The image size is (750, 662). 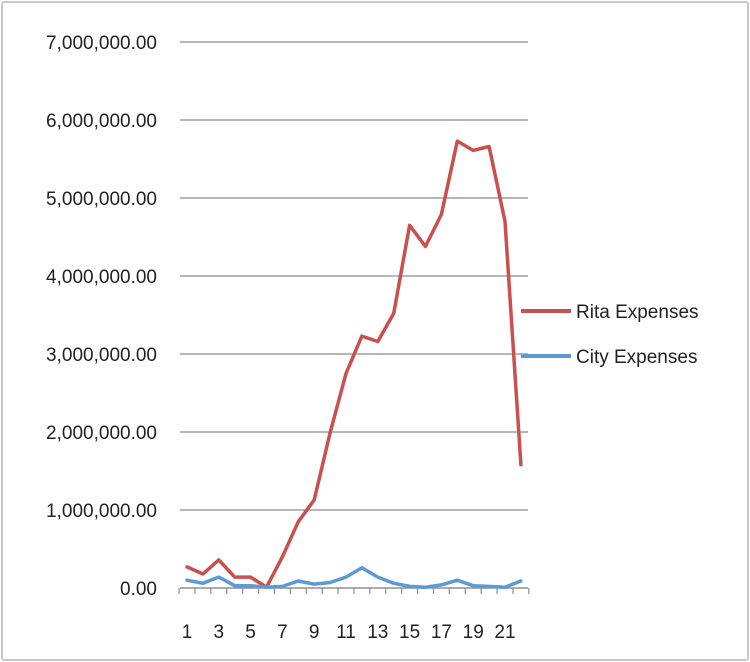 I want to click on y-tick-label: 4,000,000.00, so click(x=101, y=277).